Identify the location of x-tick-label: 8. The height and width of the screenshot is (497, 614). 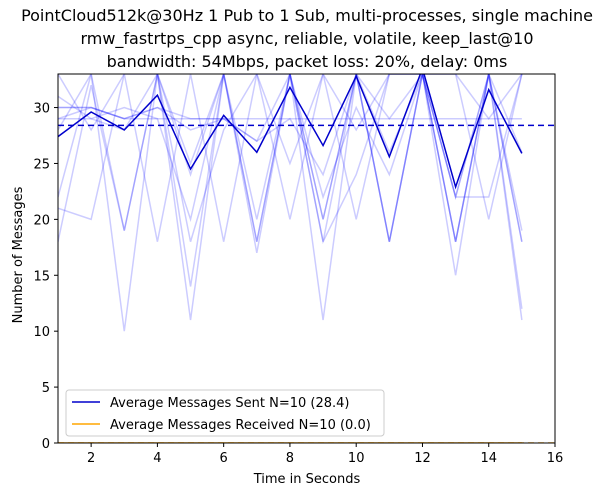
(290, 458).